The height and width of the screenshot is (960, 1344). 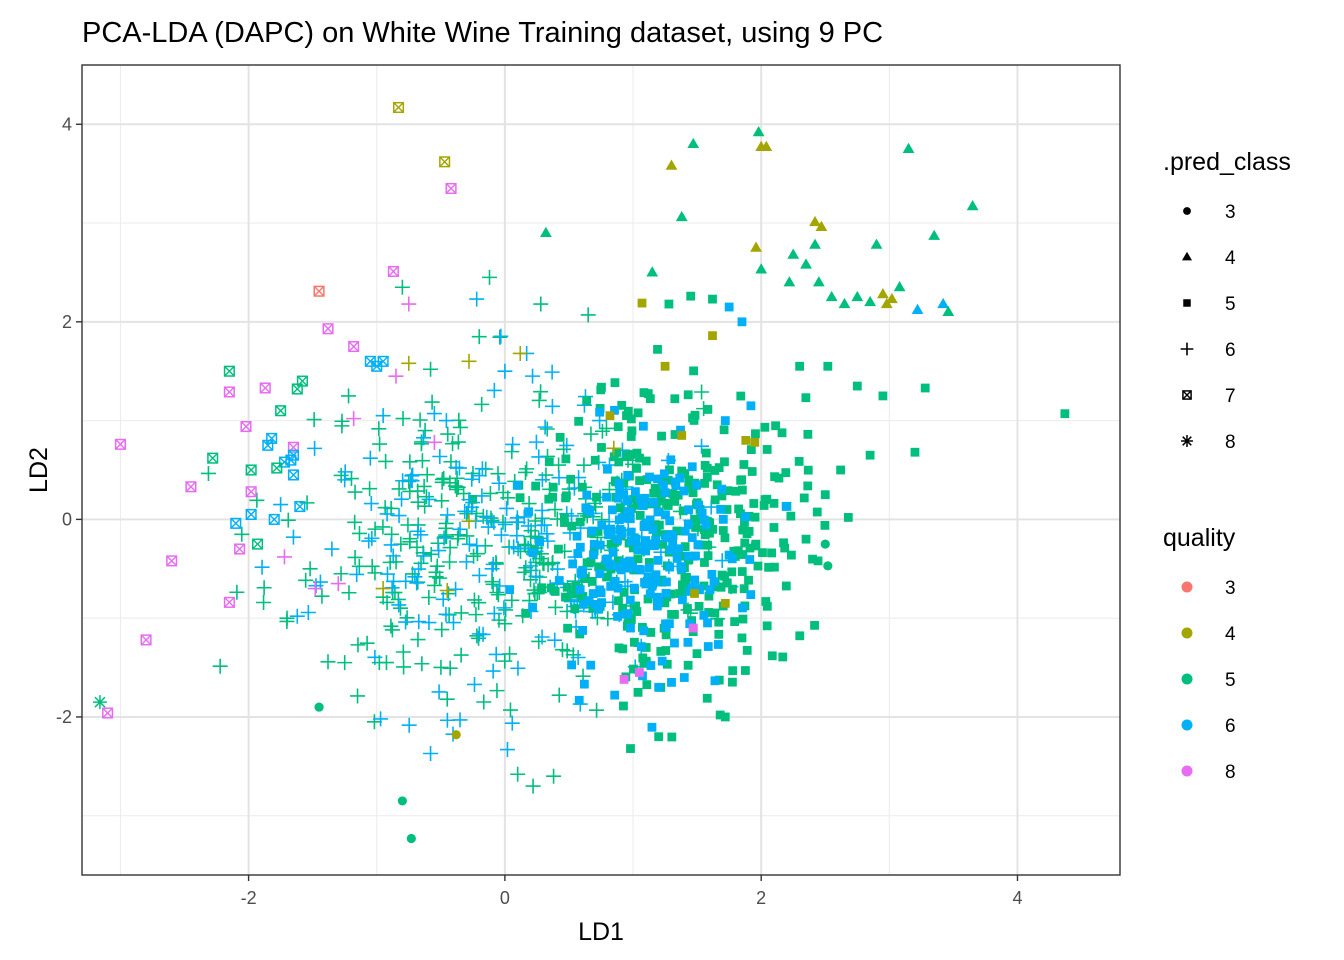 I want to click on legend-quality-label: 8, so click(x=1230, y=772).